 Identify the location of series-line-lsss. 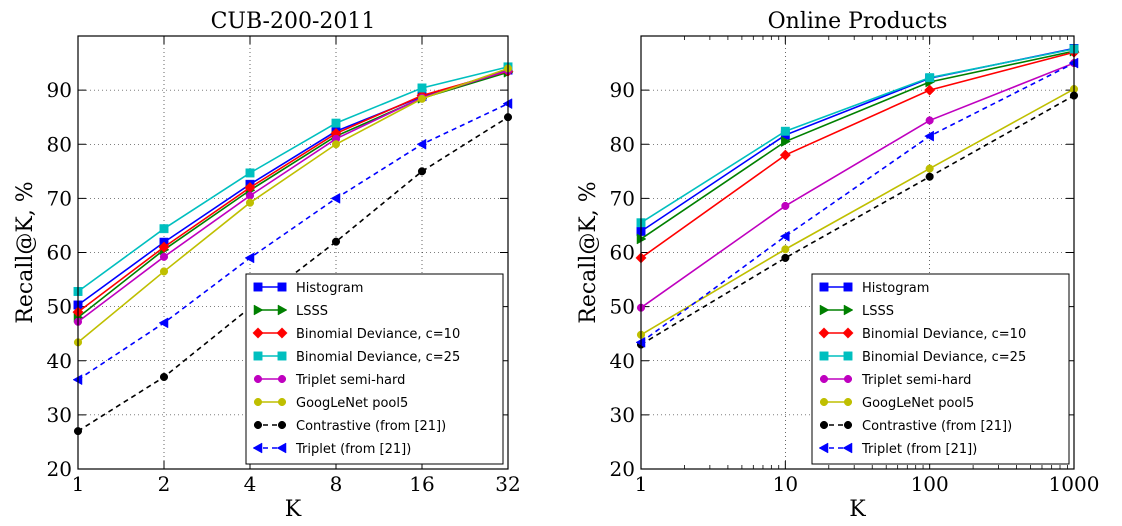
(857, 145).